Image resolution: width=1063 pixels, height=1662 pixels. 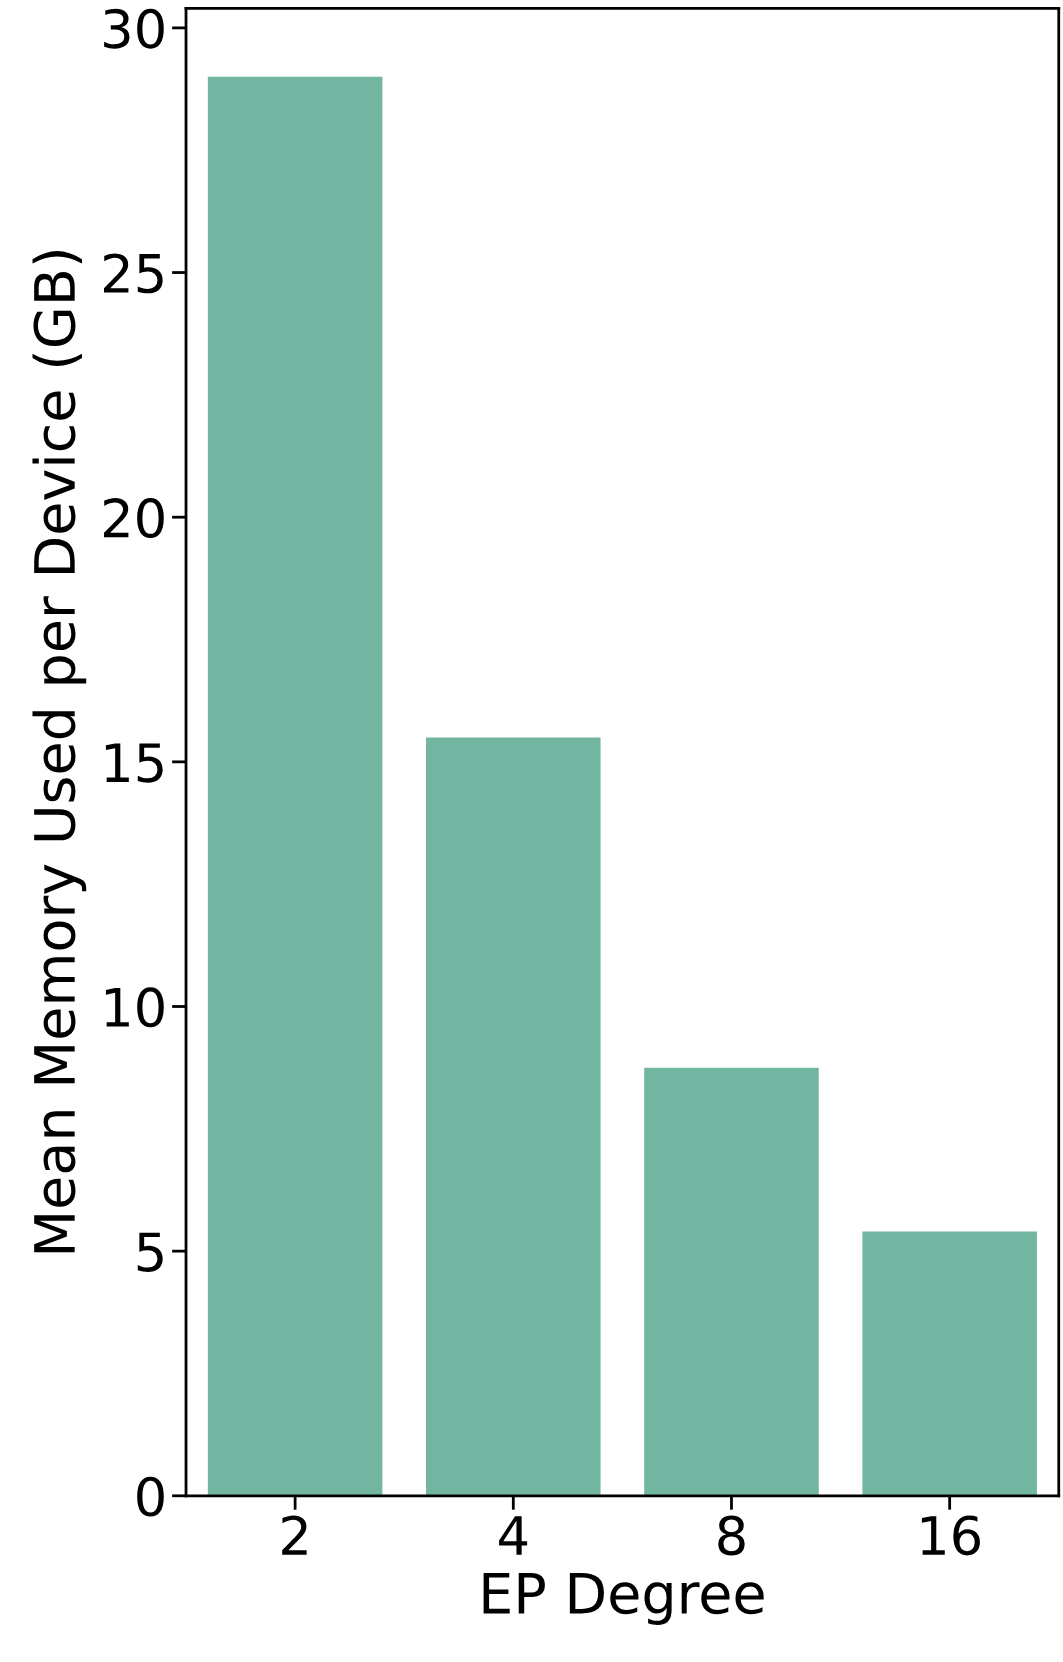 What do you see at coordinates (623, 1598) in the screenshot?
I see `x-axis-title: EP Degree` at bounding box center [623, 1598].